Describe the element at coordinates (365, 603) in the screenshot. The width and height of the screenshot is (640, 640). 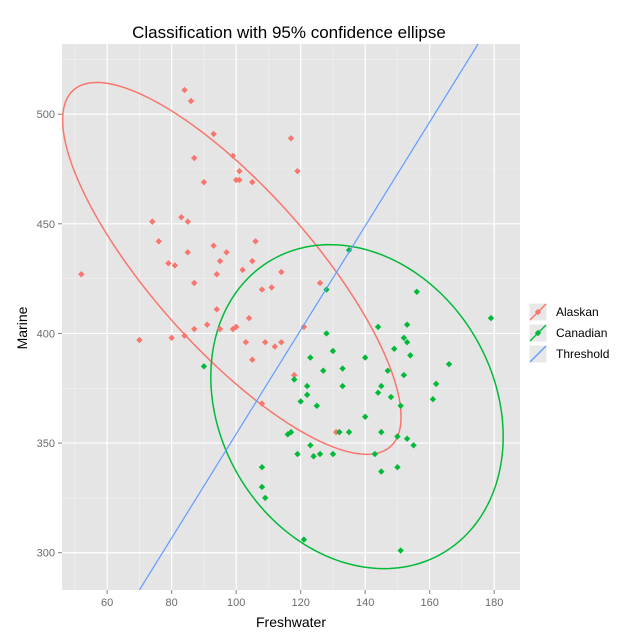
I see `x-tick-label: 140` at that location.